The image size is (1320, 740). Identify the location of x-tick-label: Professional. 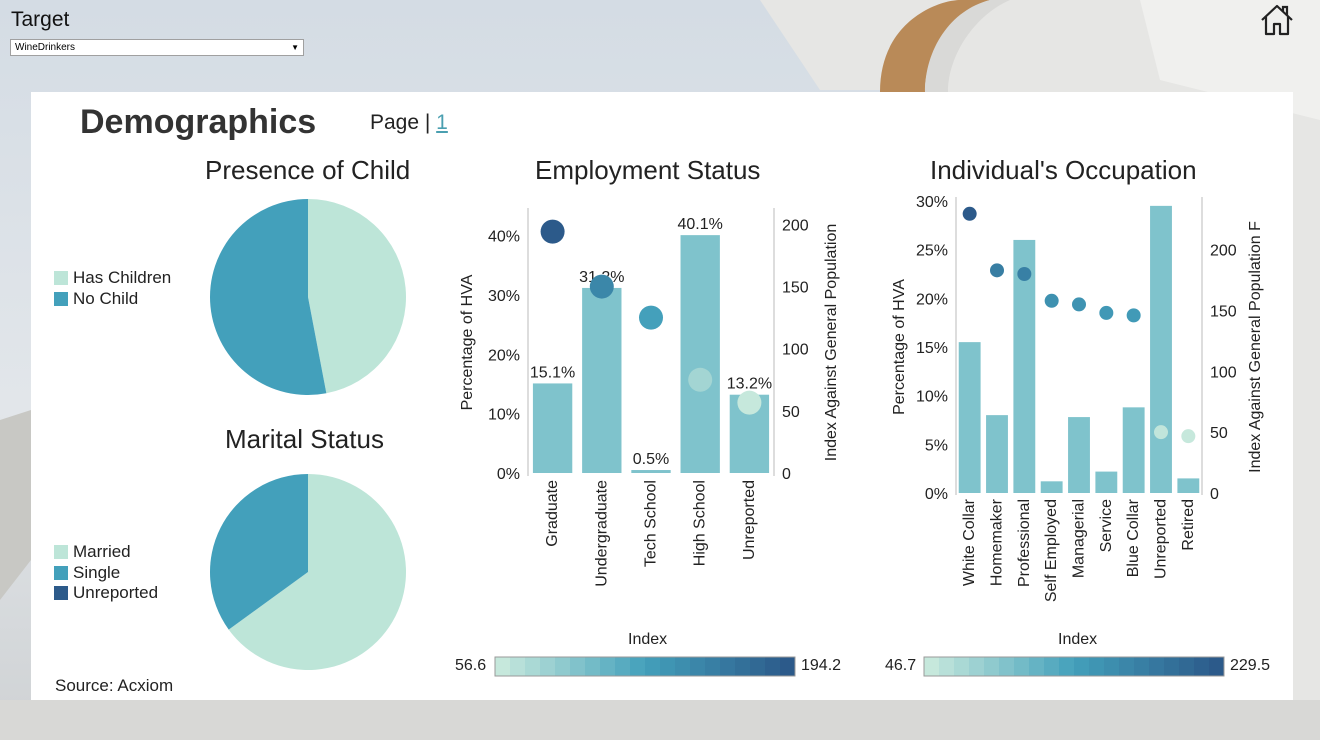
(1024, 543).